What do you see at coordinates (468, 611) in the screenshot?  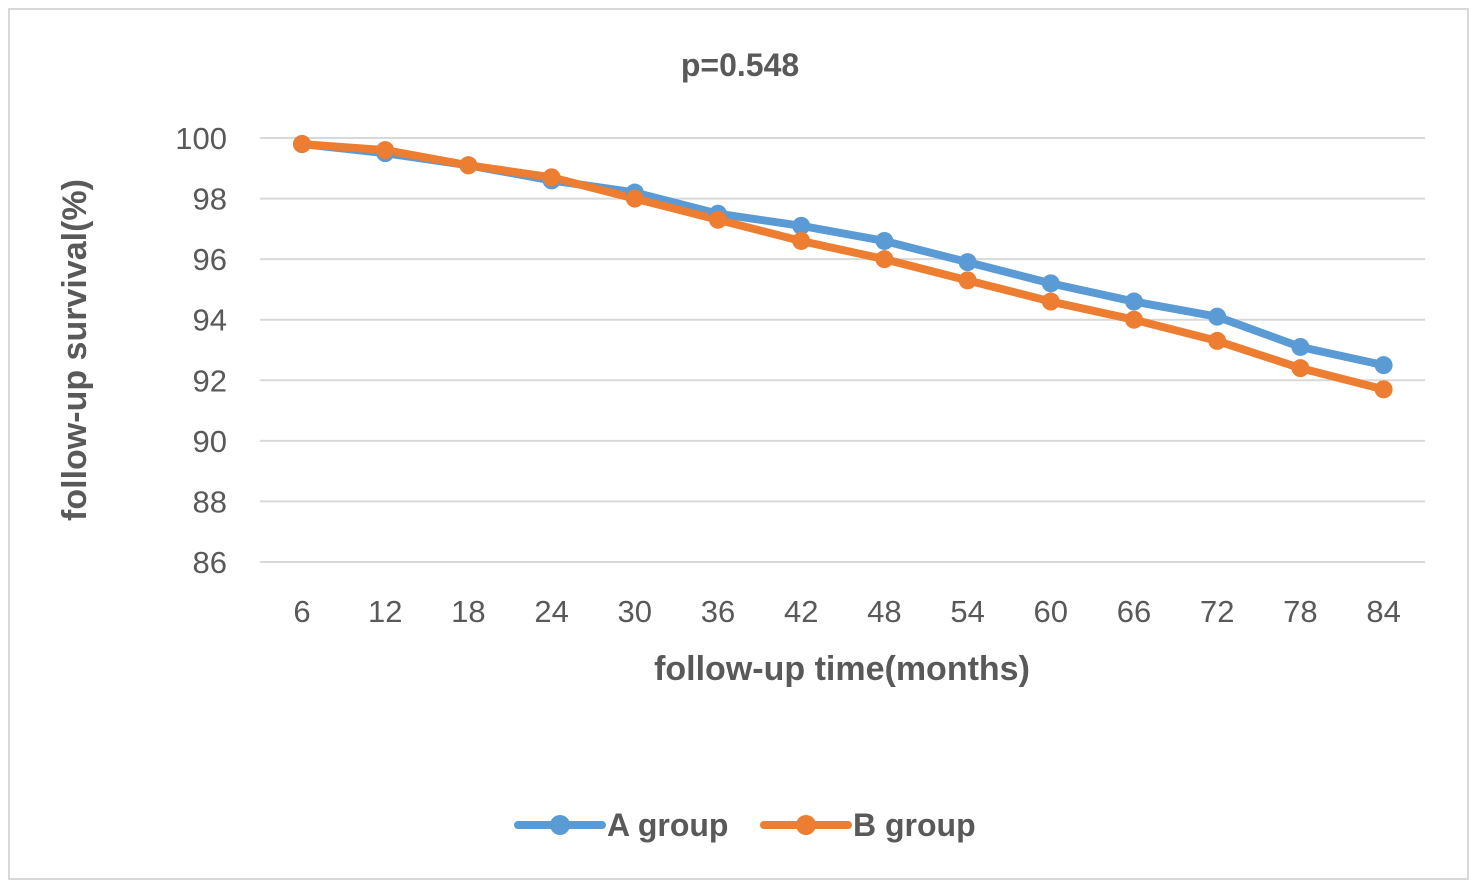 I see `x-tick-label: 18` at bounding box center [468, 611].